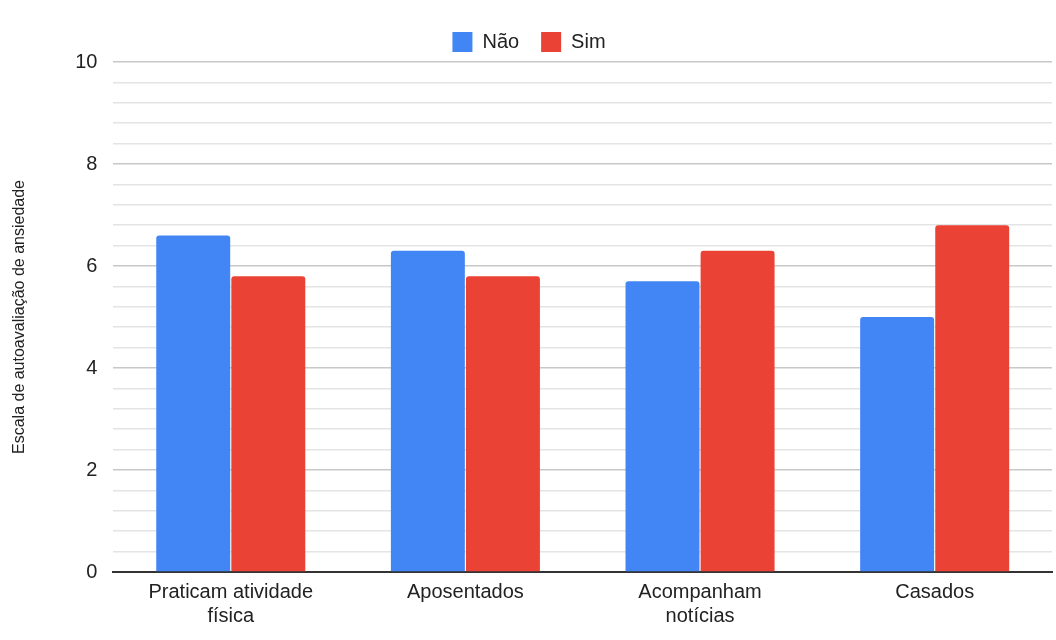 This screenshot has width=1056, height=640. I want to click on legend-label: Não, so click(501, 40).